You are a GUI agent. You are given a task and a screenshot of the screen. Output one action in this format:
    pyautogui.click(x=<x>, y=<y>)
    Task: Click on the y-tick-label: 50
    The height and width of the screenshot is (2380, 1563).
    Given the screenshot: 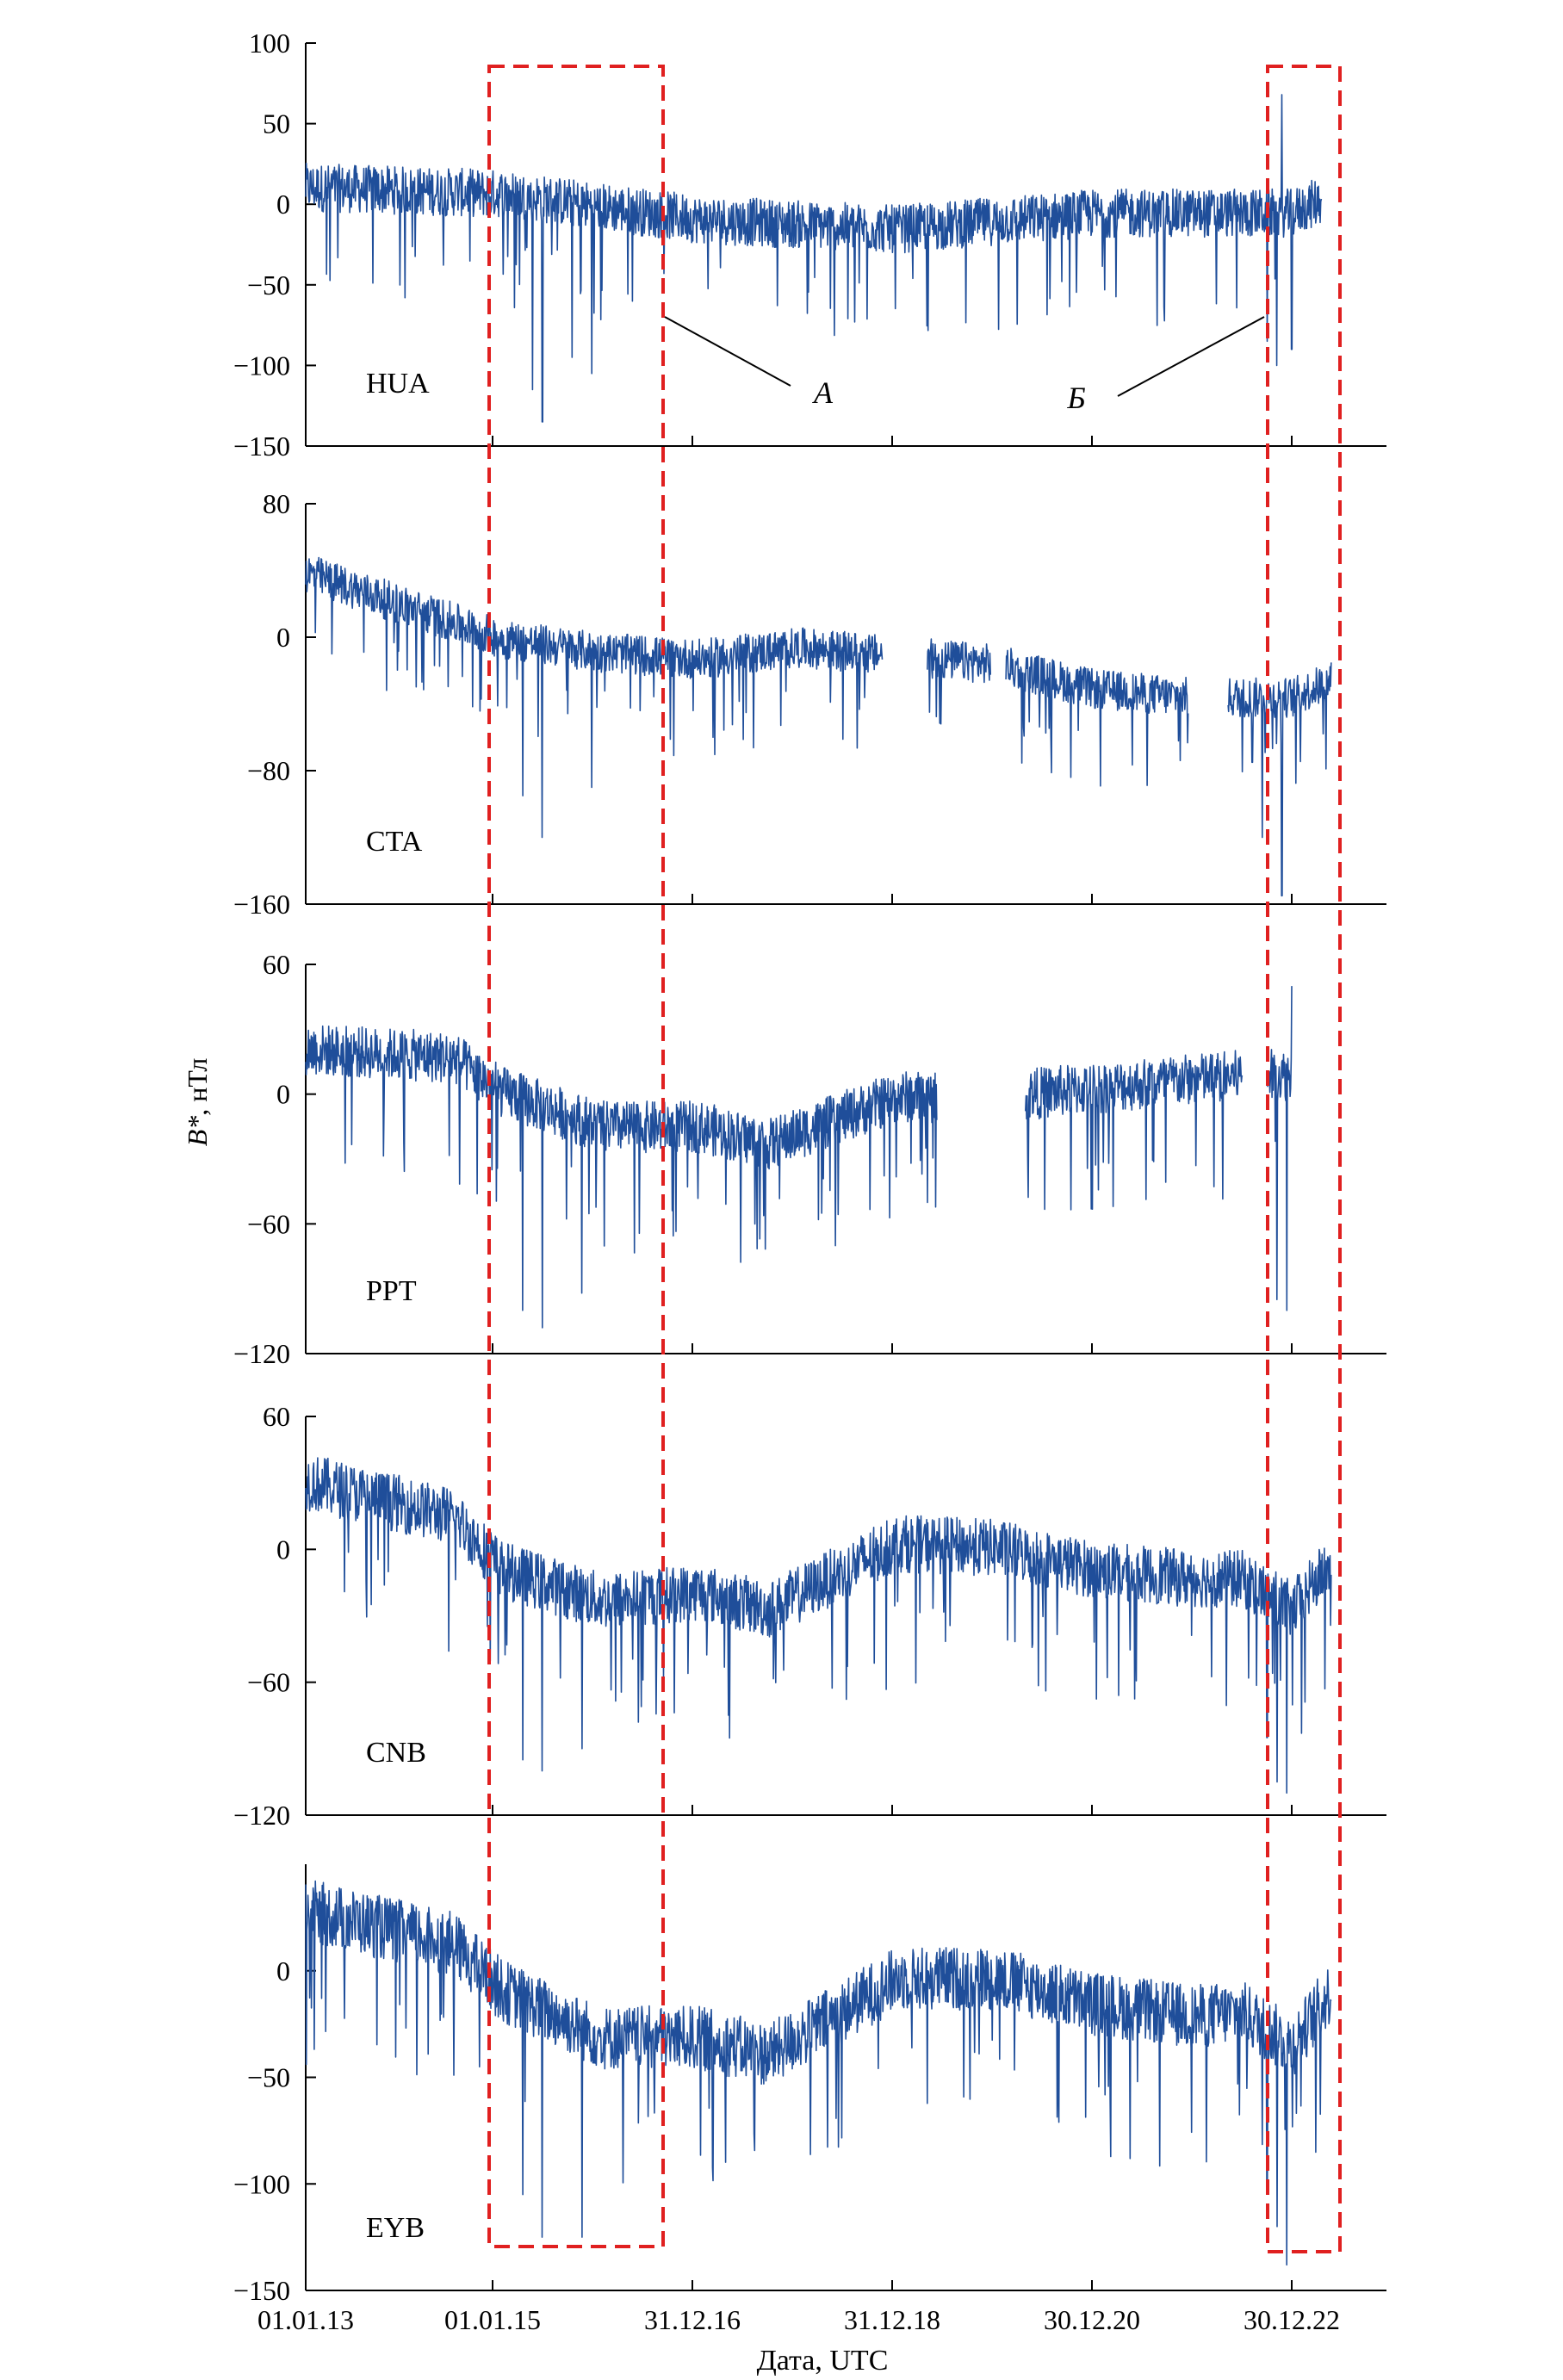 What is the action you would take?
    pyautogui.click(x=276, y=123)
    